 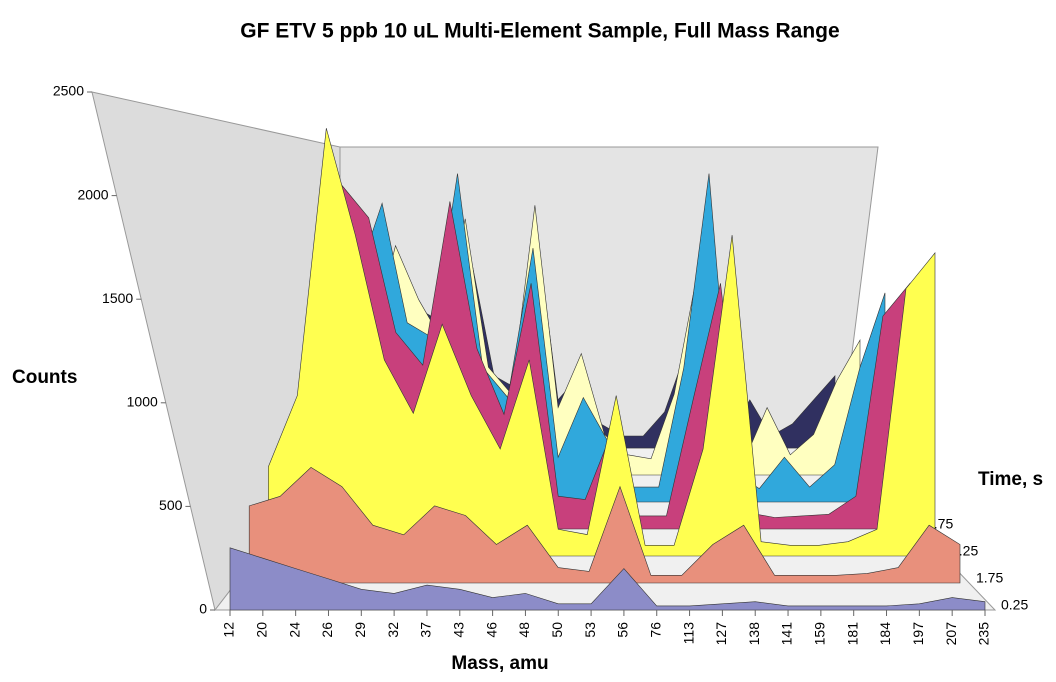 I want to click on y-tick-label: 2500, so click(x=68, y=91).